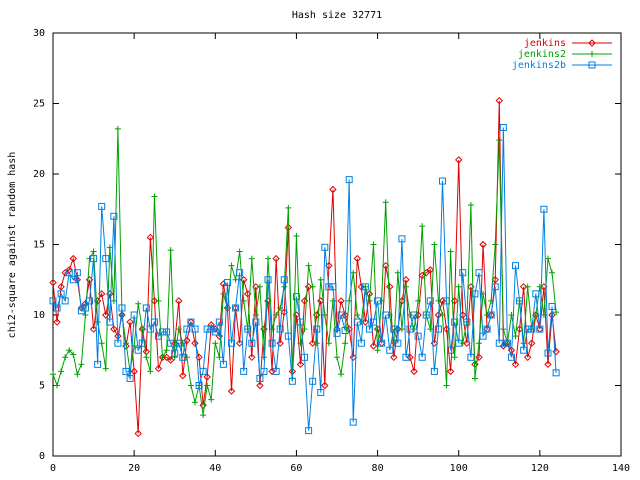 Image resolution: width=640 pixels, height=480 pixels. What do you see at coordinates (592, 43) in the screenshot?
I see `legend-marker` at bounding box center [592, 43].